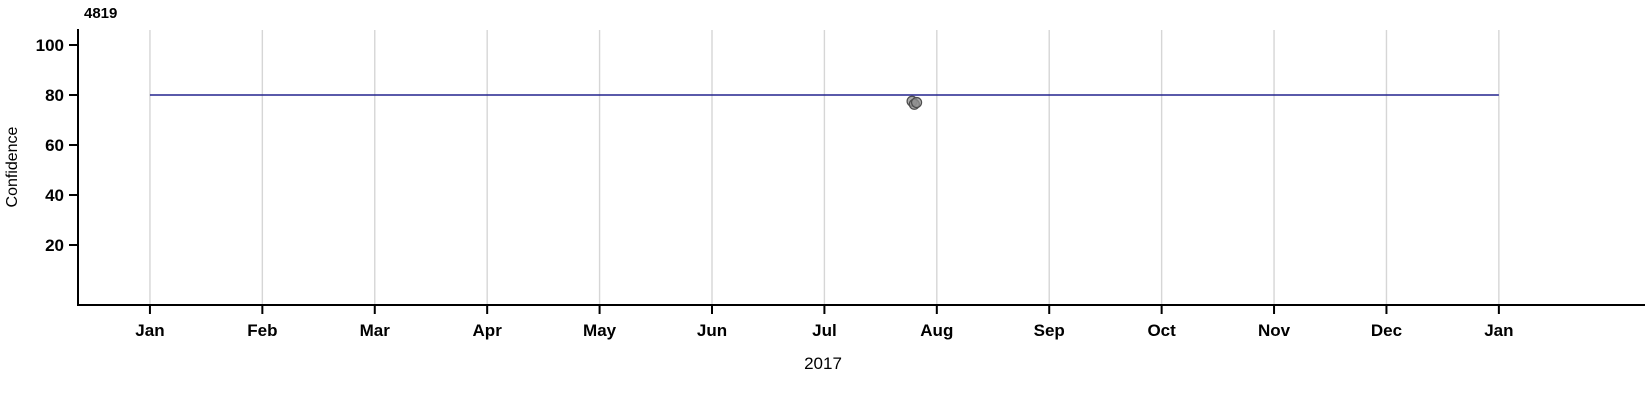  I want to click on x-tick-label-11-dec: Dec, so click(1386, 330).